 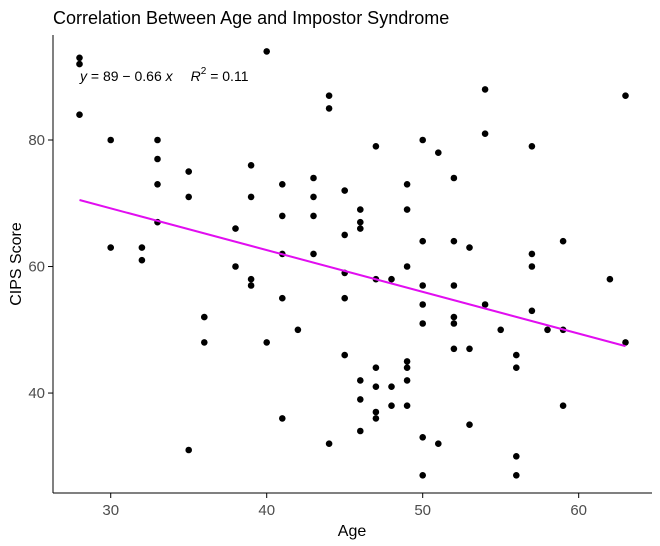 What do you see at coordinates (83, 76) in the screenshot?
I see `equation-y-var: y` at bounding box center [83, 76].